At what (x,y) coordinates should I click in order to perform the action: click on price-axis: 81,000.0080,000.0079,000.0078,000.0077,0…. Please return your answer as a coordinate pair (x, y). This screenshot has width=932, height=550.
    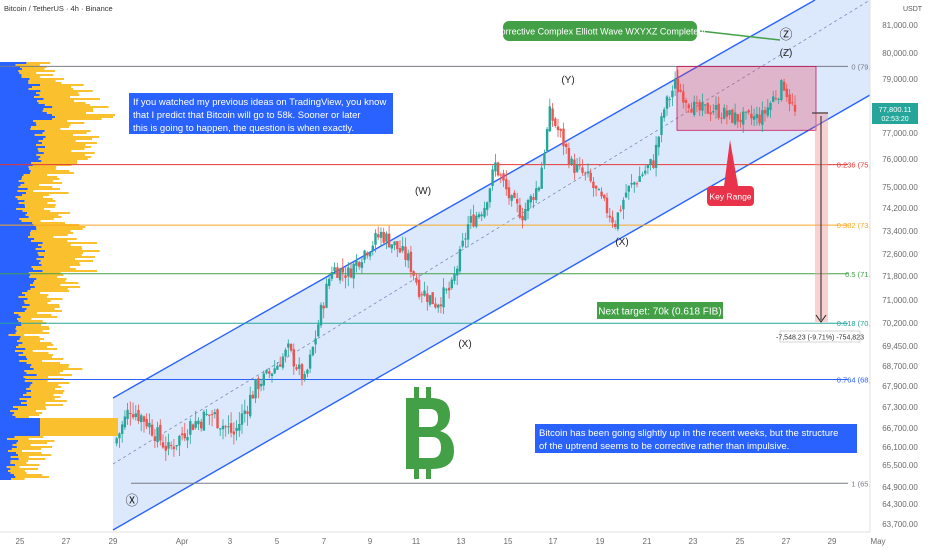
    Looking at the image, I should click on (900, 275).